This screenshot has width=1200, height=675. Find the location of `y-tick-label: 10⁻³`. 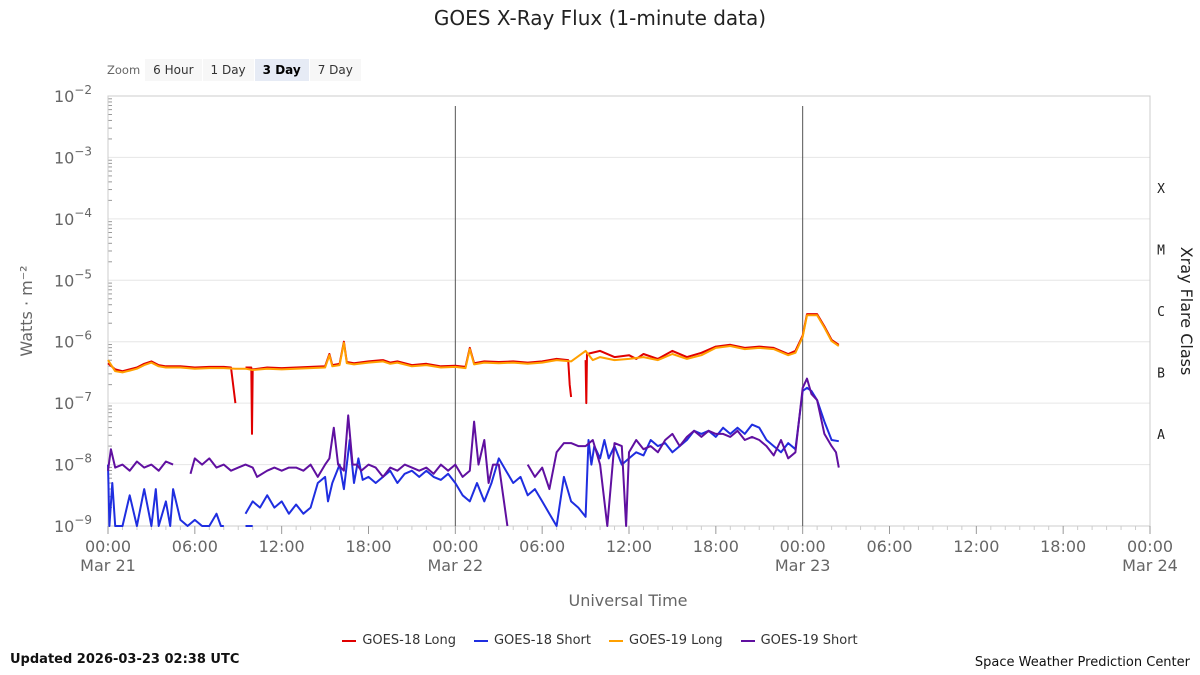

y-tick-label: 10⁻³ is located at coordinates (73, 155).